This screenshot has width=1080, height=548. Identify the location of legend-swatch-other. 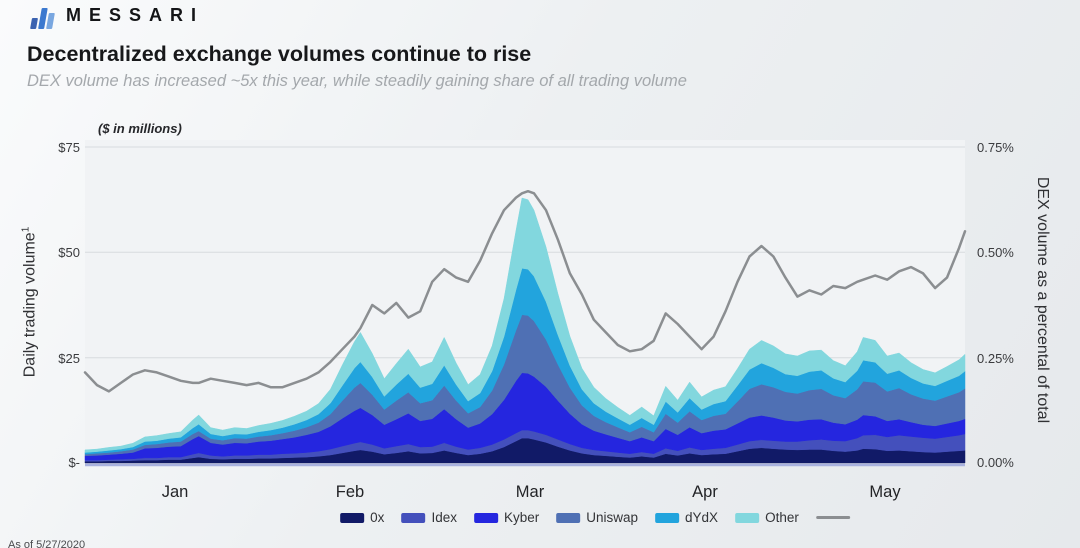
(747, 517).